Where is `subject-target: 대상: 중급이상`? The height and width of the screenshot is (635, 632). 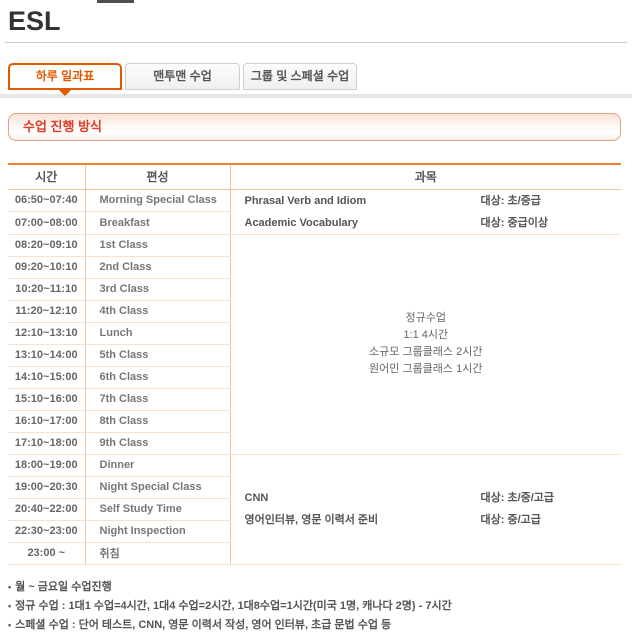 subject-target: 대상: 중급이상 is located at coordinates (514, 222).